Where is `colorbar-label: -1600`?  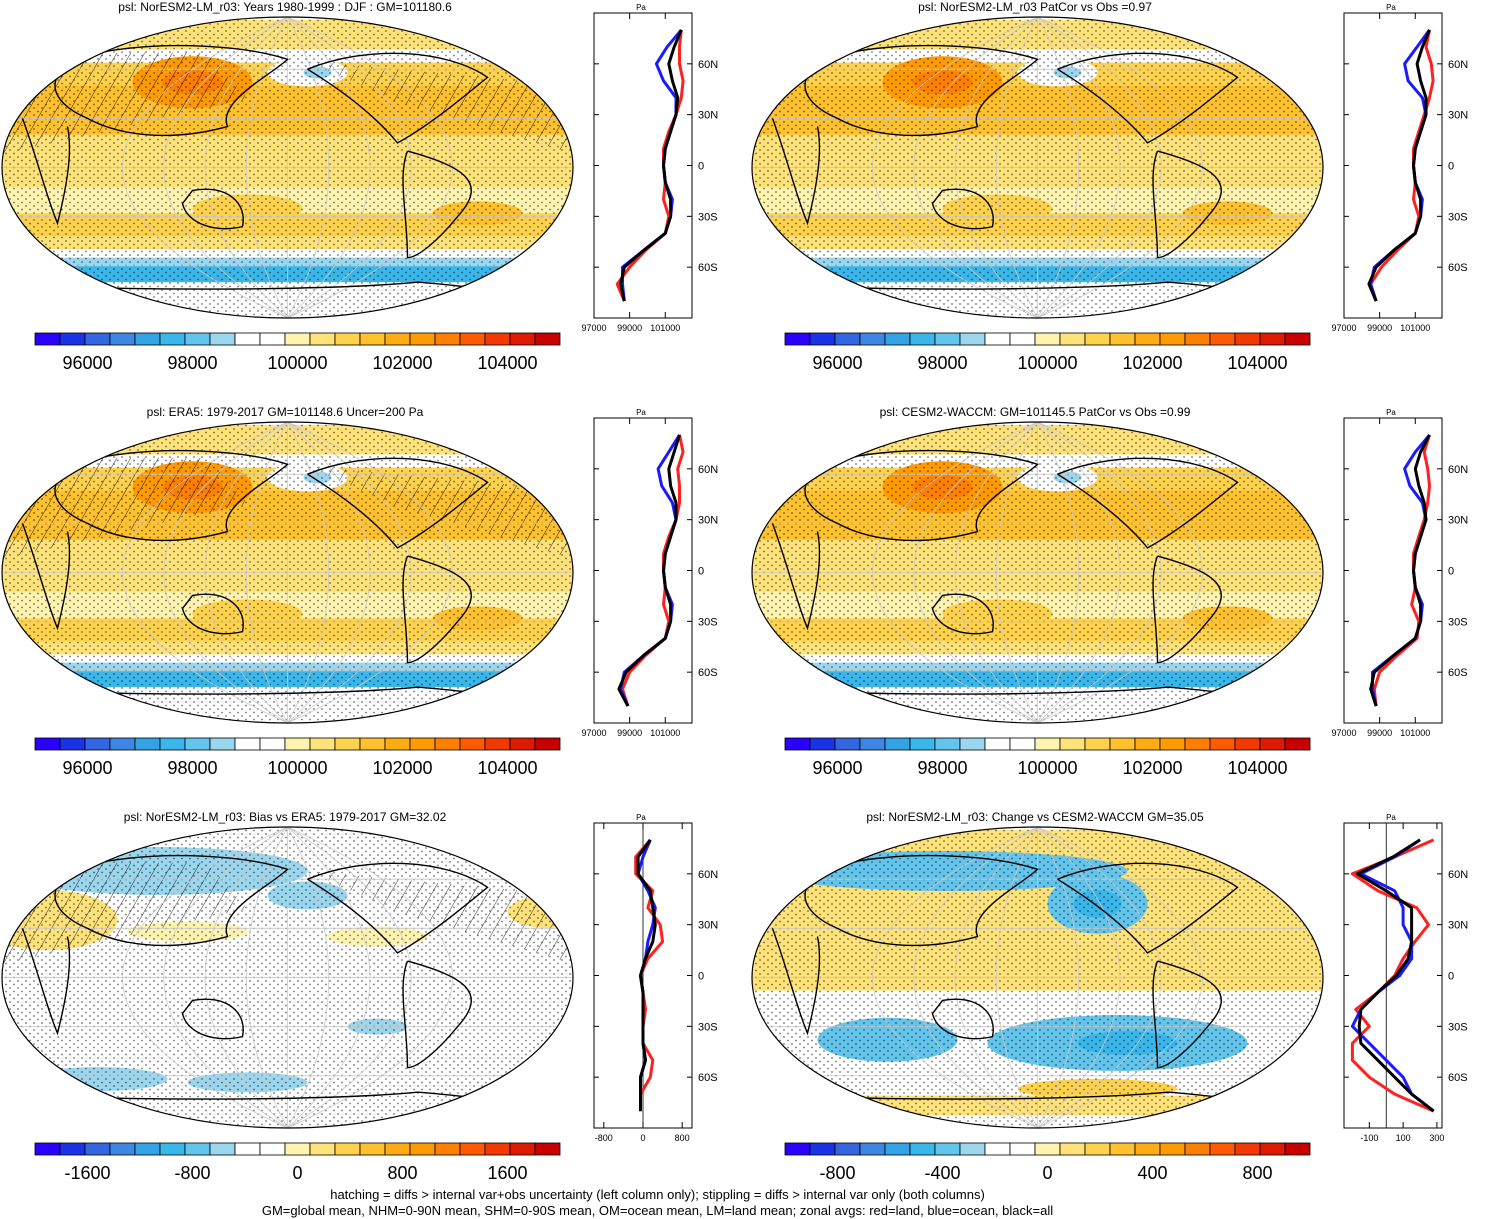 colorbar-label: -1600 is located at coordinates (87, 1173).